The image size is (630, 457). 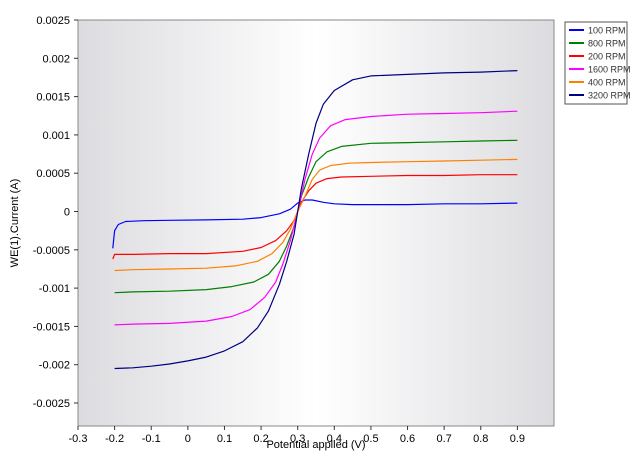 I want to click on legend-label: 1600 RPM, so click(x=609, y=70).